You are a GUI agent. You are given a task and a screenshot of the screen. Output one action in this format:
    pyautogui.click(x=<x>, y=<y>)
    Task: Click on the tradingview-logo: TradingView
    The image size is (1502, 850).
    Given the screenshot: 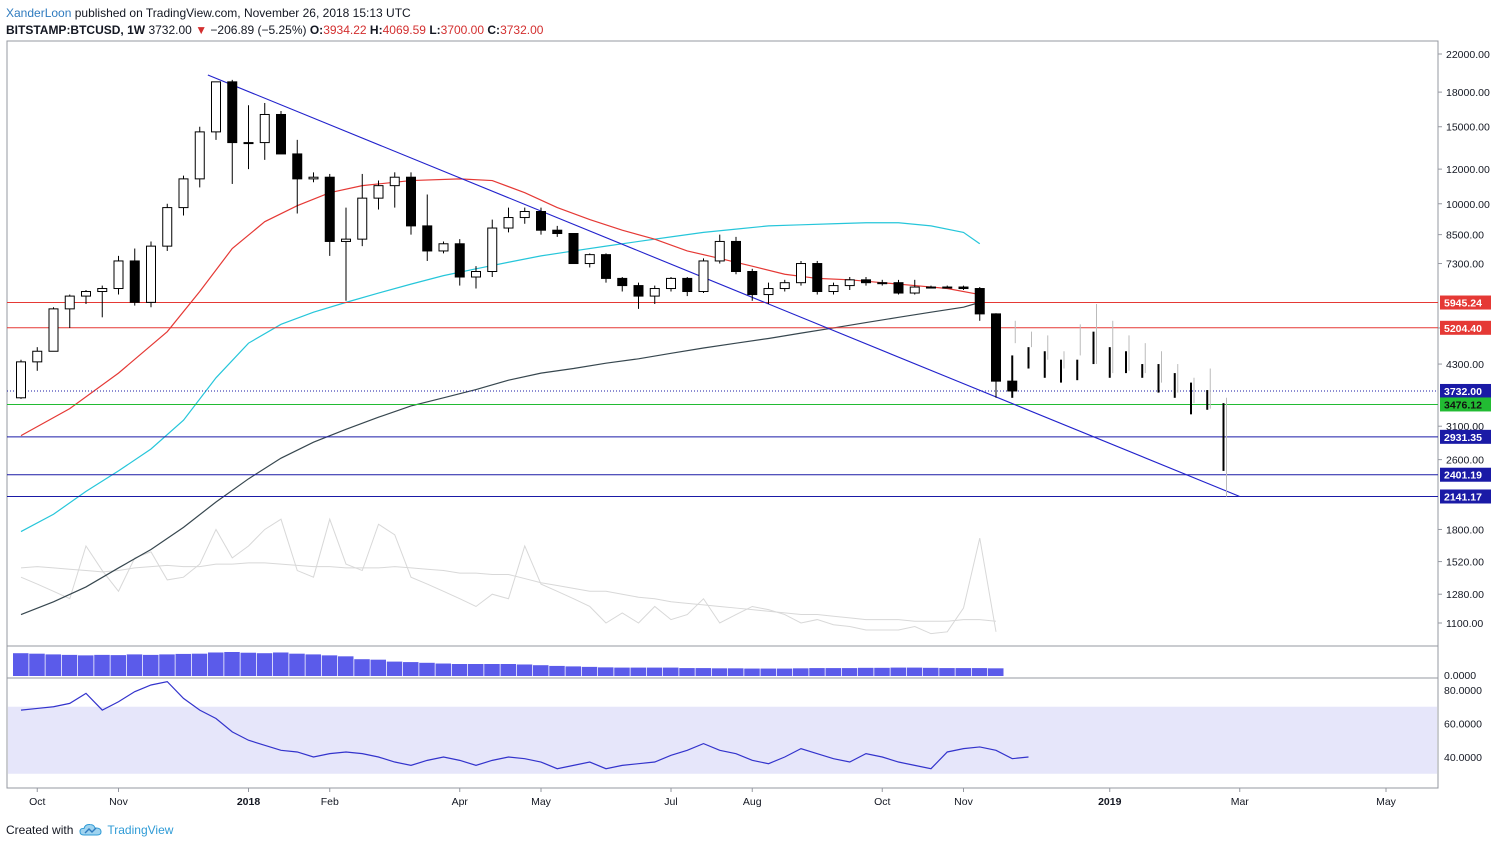 What is the action you would take?
    pyautogui.click(x=126, y=830)
    